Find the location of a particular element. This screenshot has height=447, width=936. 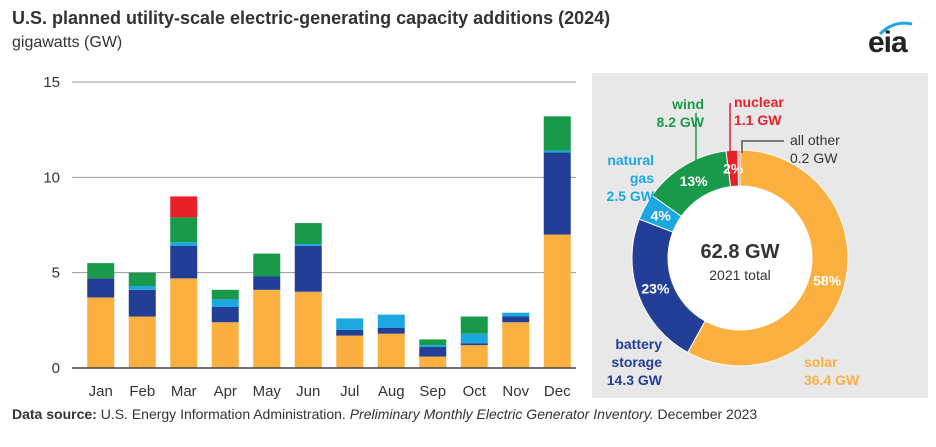

x-tick-label: Jan is located at coordinates (101, 391).